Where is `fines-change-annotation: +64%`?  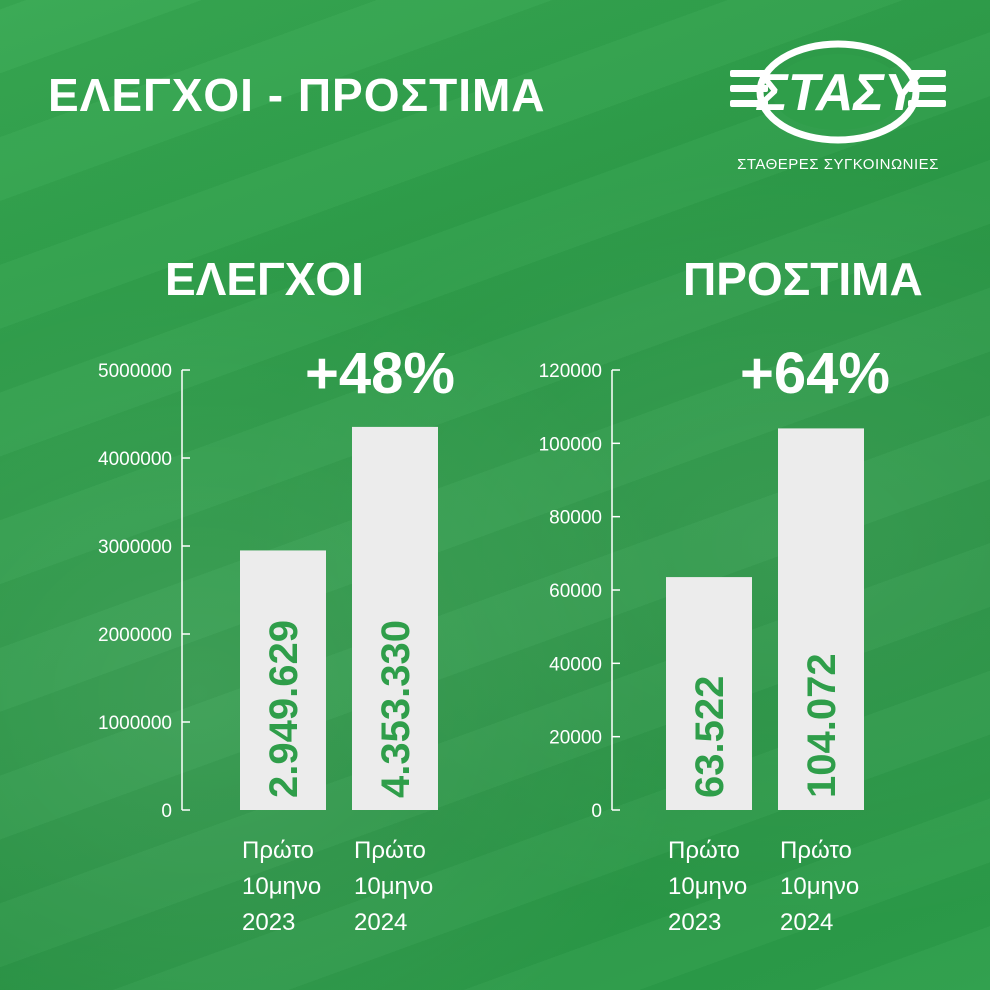 fines-change-annotation: +64% is located at coordinates (815, 373).